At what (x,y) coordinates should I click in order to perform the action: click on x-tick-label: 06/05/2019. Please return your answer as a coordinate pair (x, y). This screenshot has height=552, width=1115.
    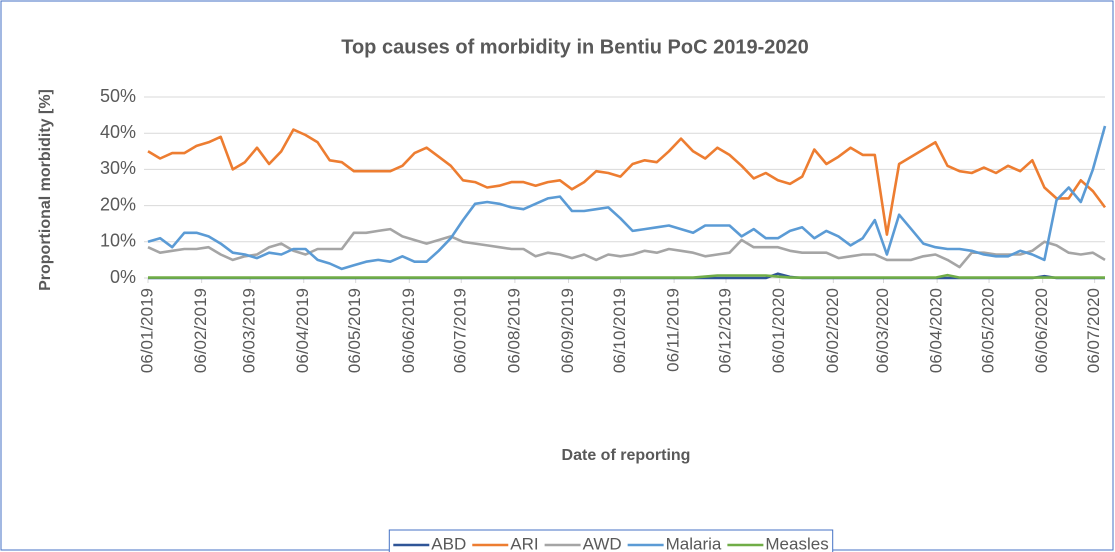
    Looking at the image, I should click on (354, 330).